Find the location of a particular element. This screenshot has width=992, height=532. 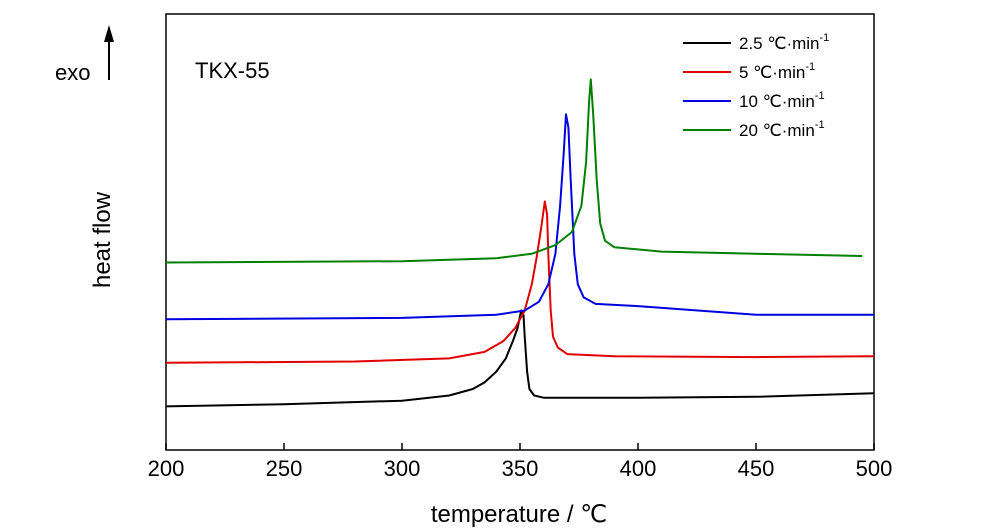

legend-label: 2.5 ℃·min-1 is located at coordinates (784, 42).